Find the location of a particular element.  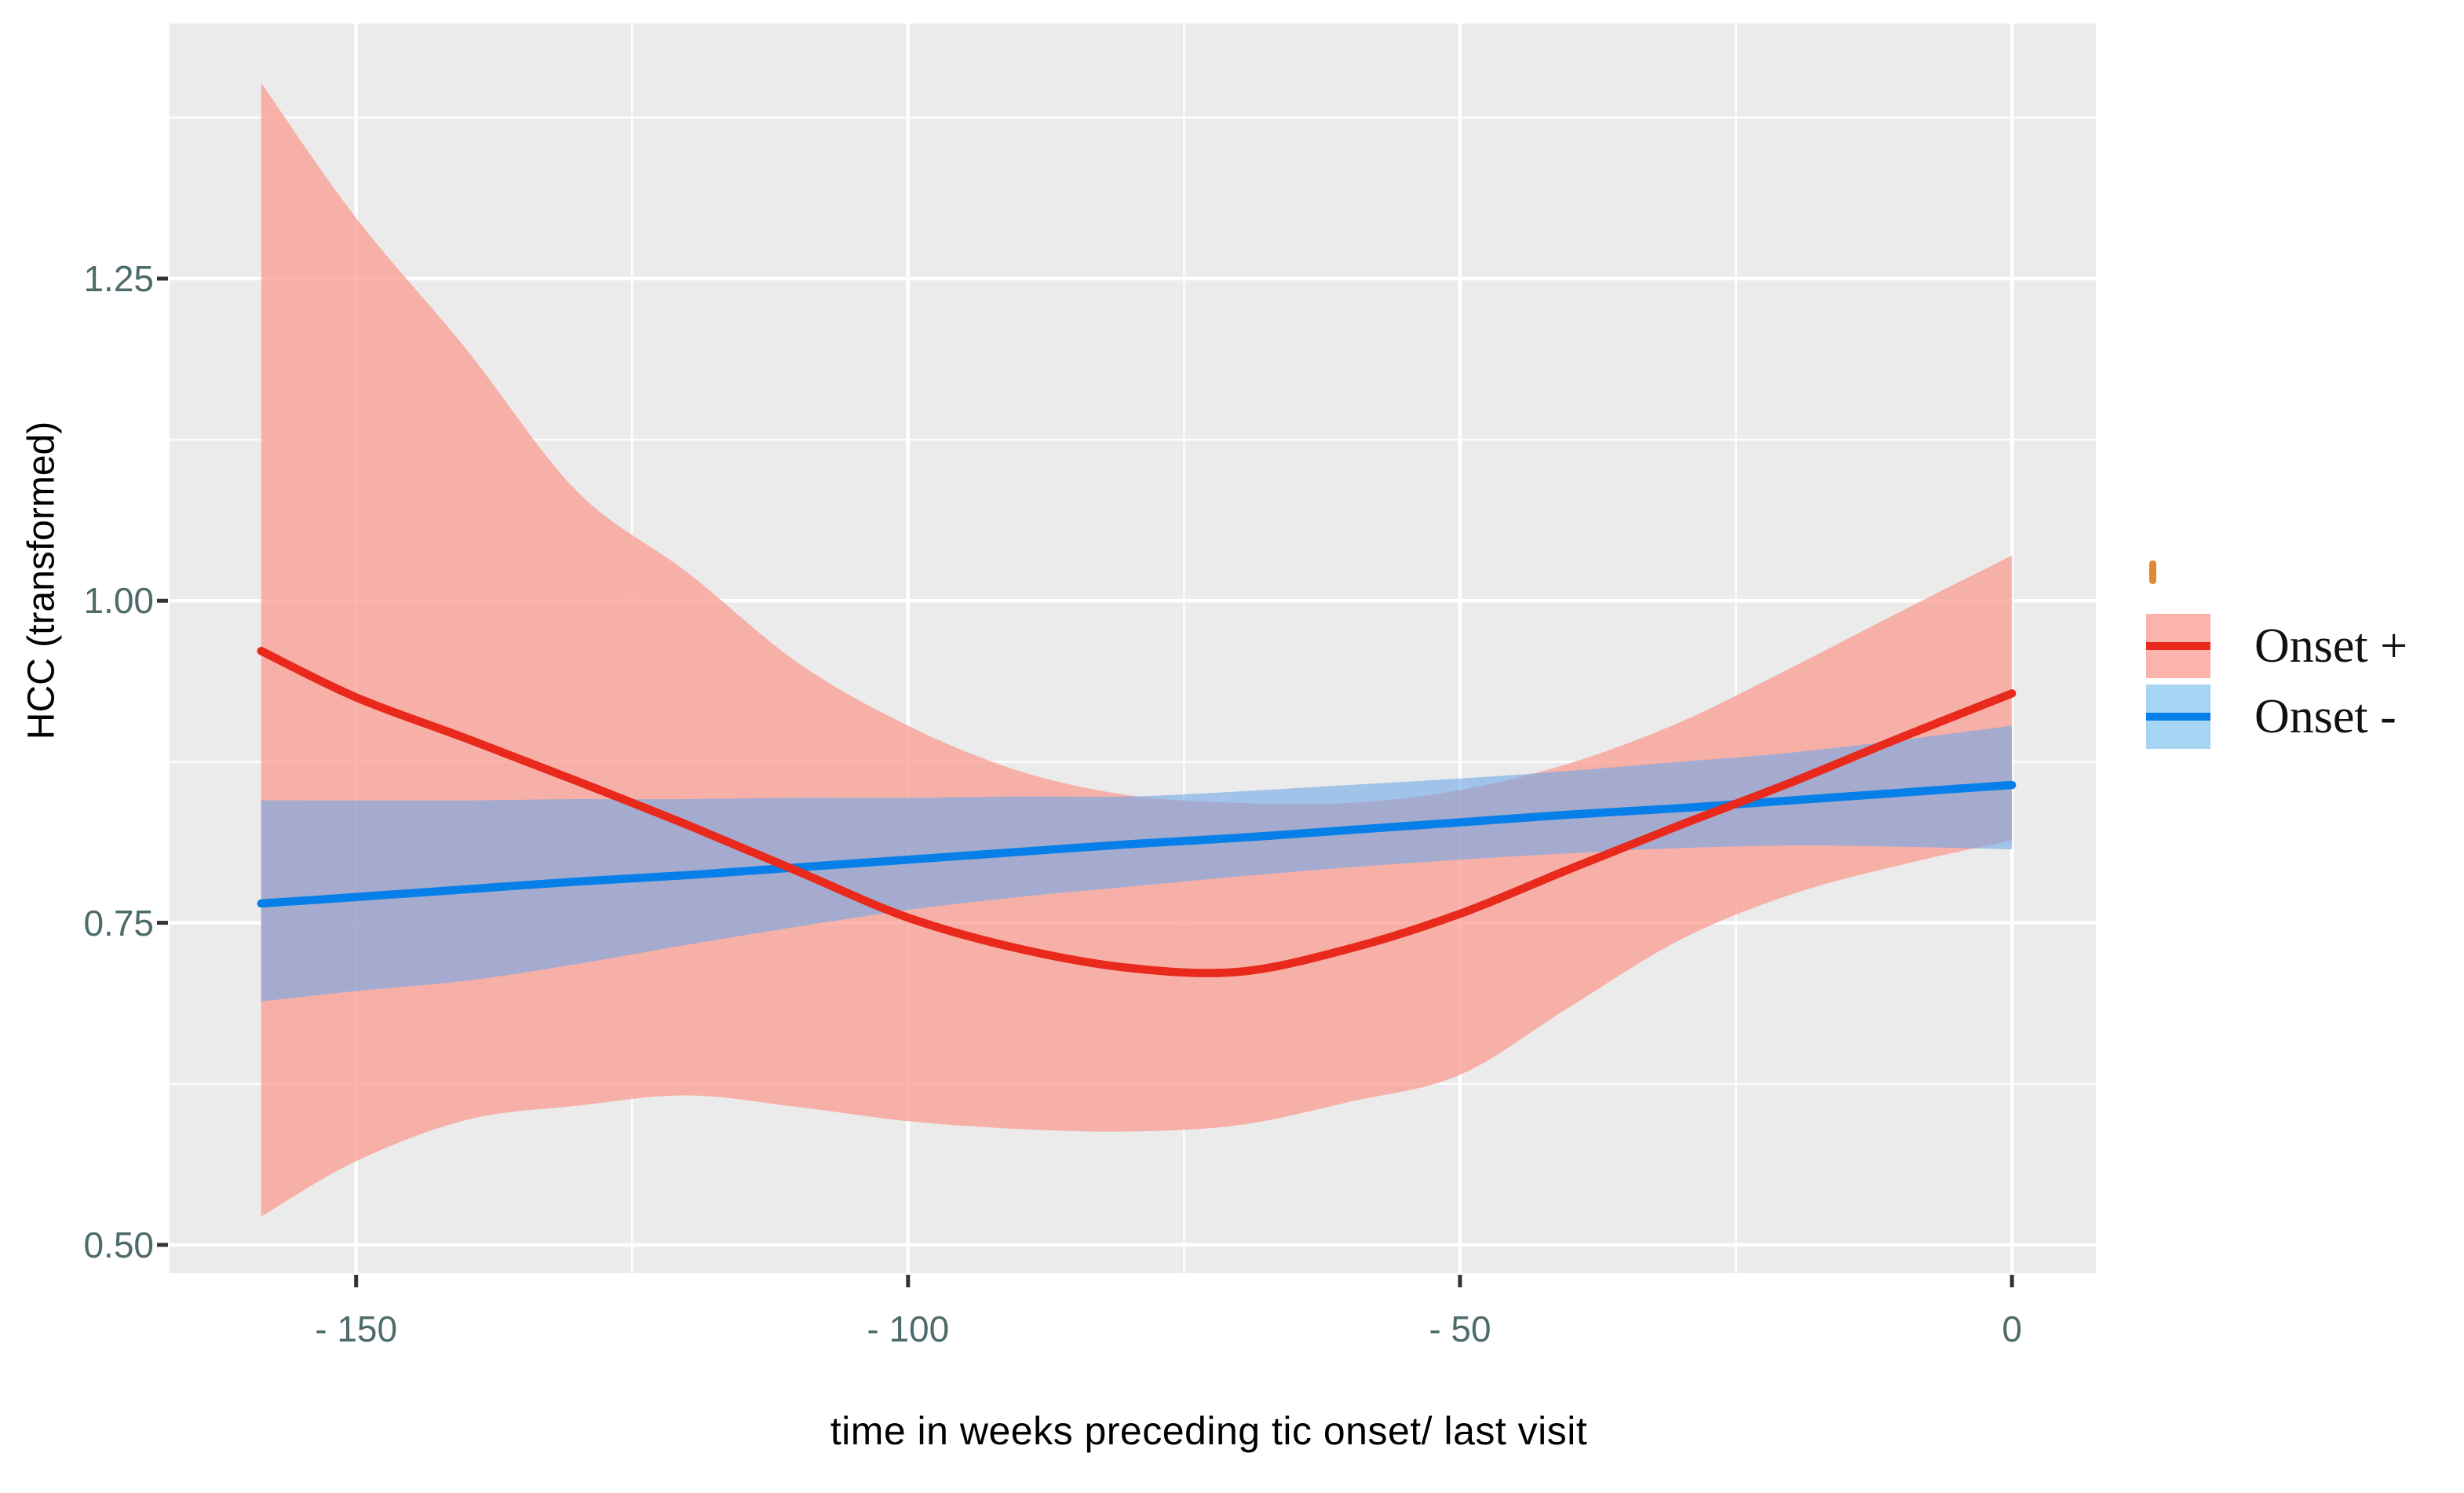

y-tick-label: 1.25 is located at coordinates (118, 278).